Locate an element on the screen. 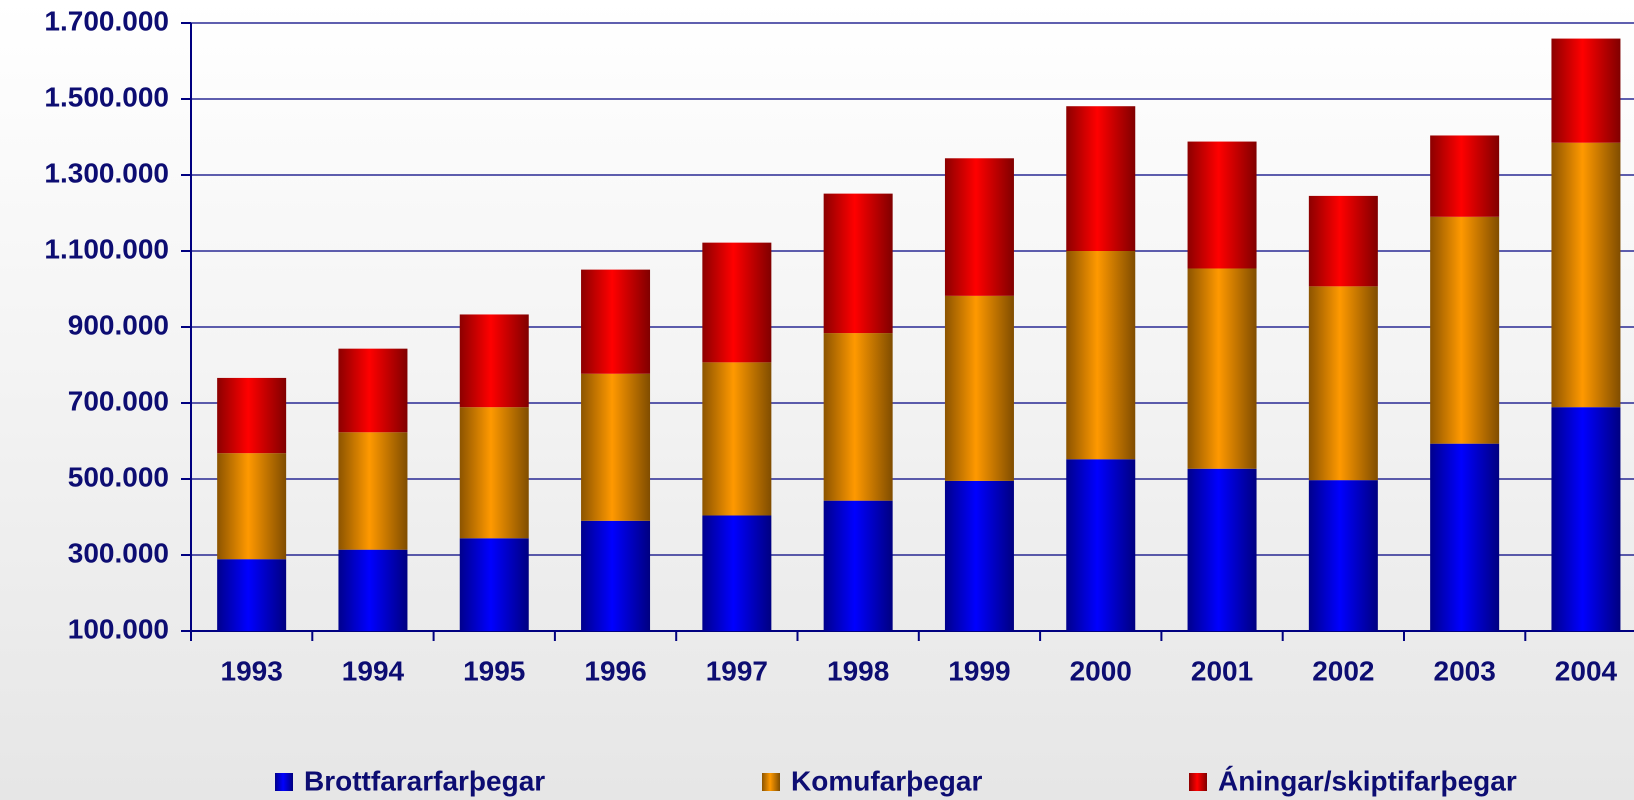 The height and width of the screenshot is (800, 1634). x-tick-label: 1998 is located at coordinates (858, 670).